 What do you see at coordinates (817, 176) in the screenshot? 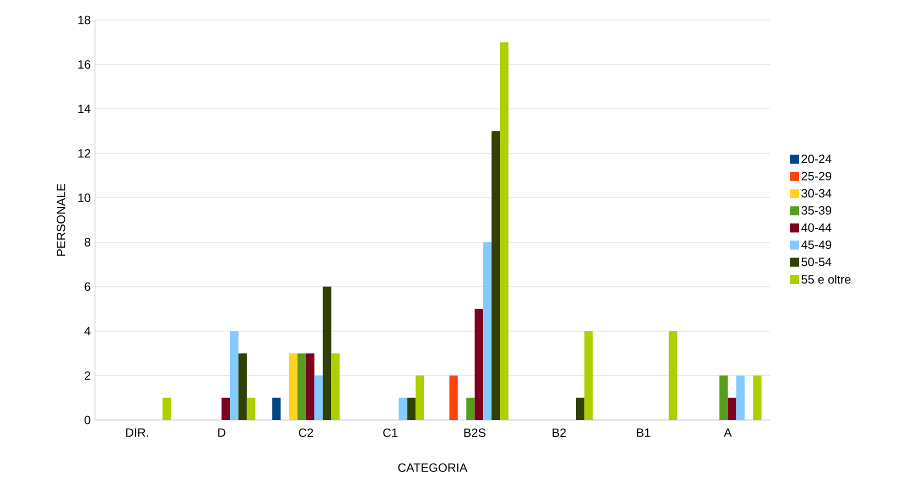
I see `legend-label: 25-29` at bounding box center [817, 176].